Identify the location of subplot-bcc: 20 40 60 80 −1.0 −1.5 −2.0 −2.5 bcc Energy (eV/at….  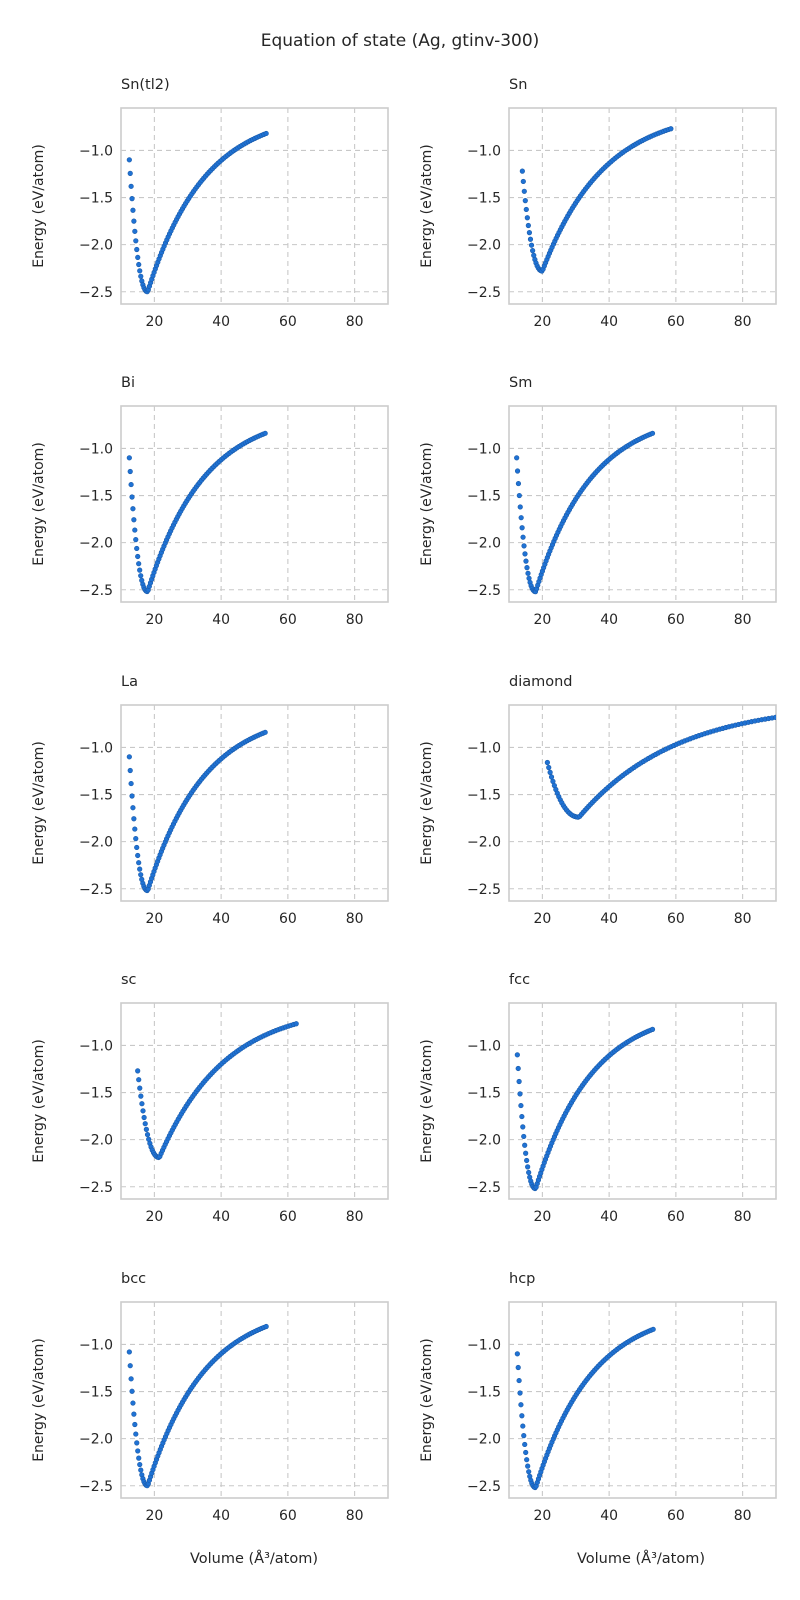
(210, 1397).